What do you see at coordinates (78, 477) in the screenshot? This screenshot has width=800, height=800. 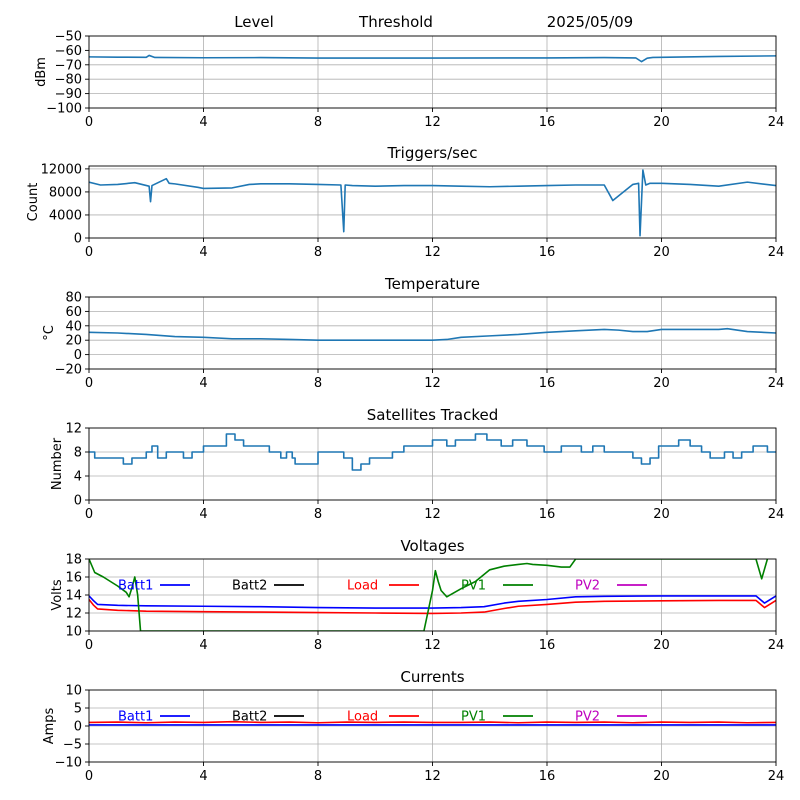 I see `y-tick-label: 4` at bounding box center [78, 477].